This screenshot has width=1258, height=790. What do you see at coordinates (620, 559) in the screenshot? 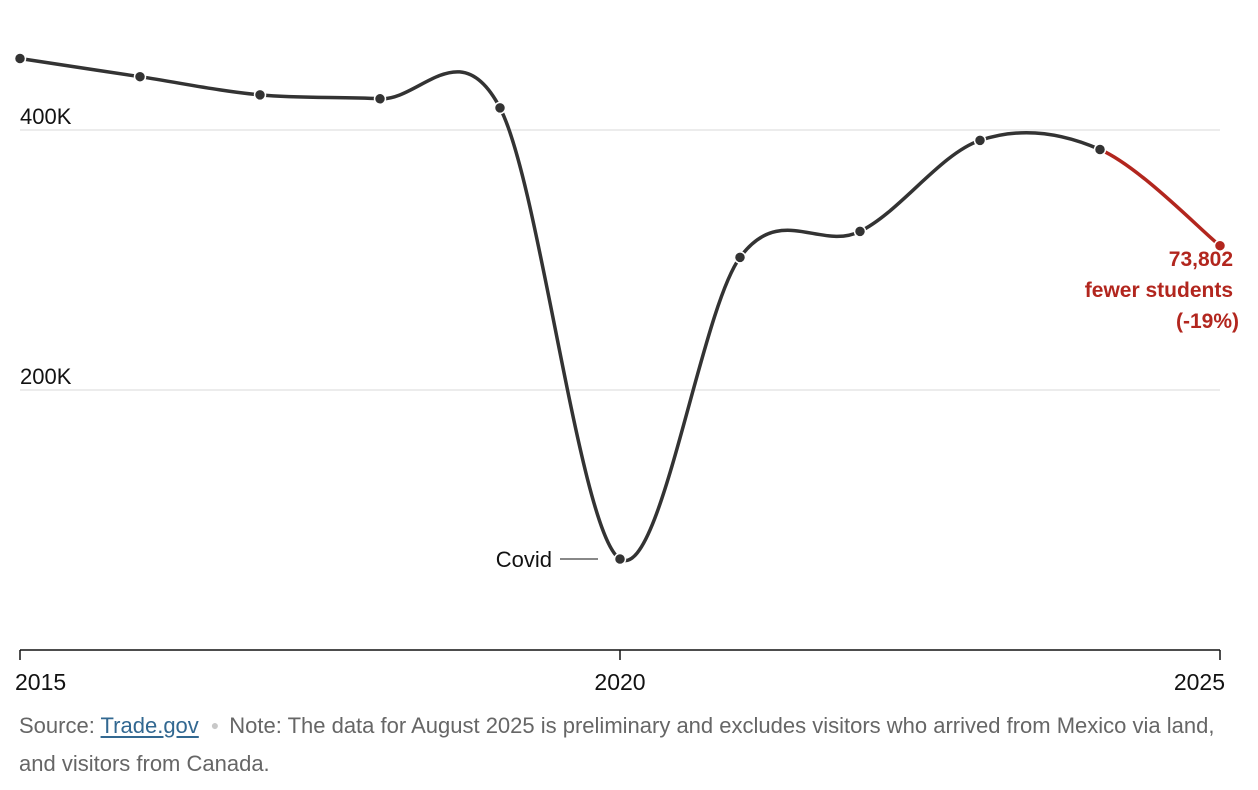
I see `data-point-2020` at bounding box center [620, 559].